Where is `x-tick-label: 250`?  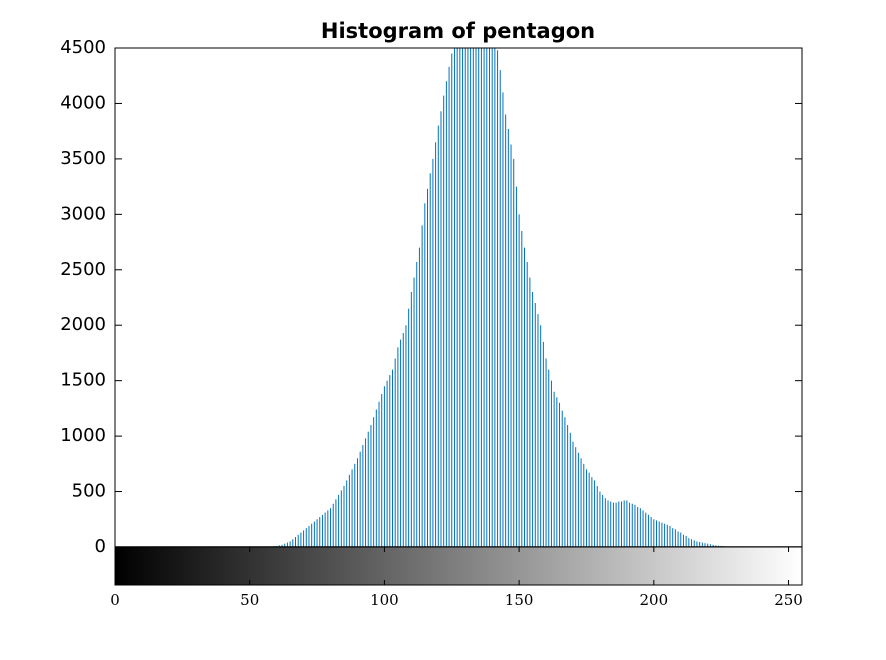 x-tick-label: 250 is located at coordinates (788, 600).